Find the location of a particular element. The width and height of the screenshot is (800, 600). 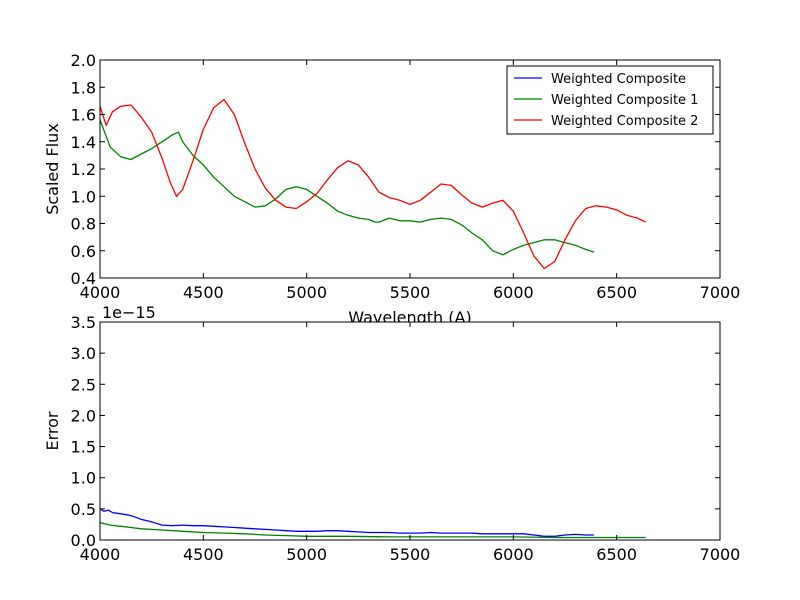

error-series-0-line is located at coordinates (346, 522).